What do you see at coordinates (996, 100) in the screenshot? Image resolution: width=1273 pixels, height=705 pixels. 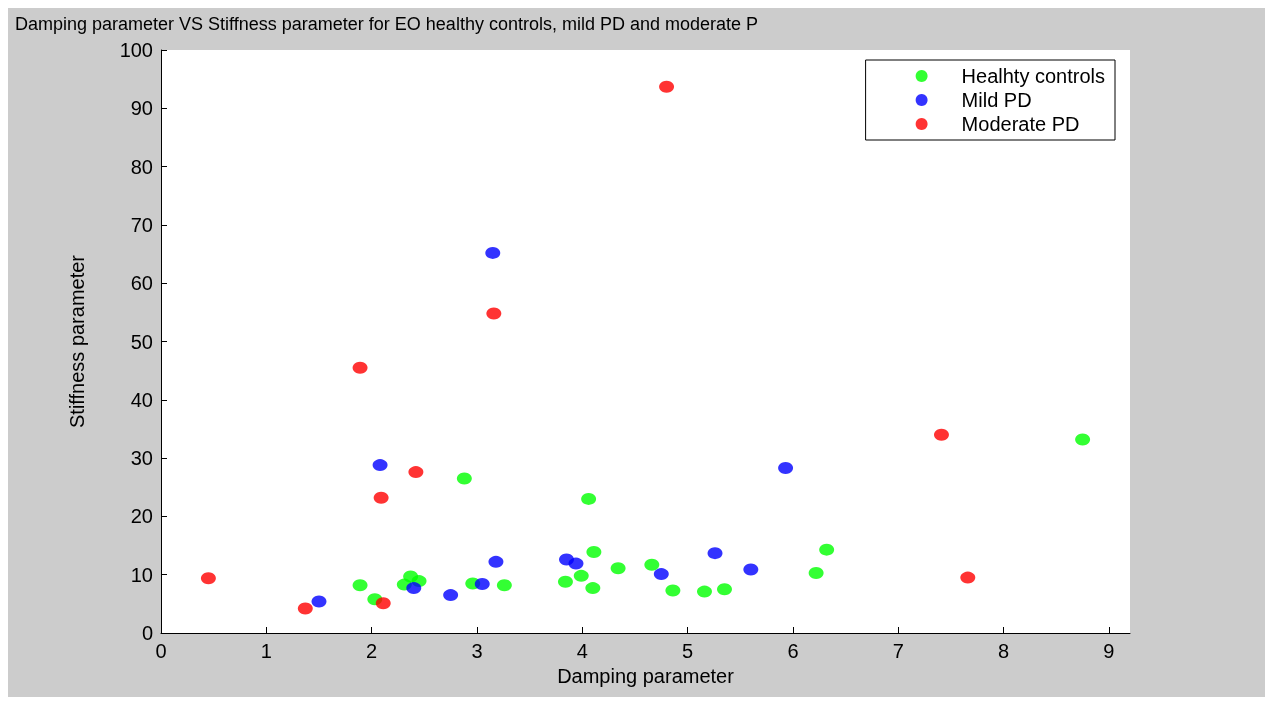 I see `legend-label: Mild PD` at bounding box center [996, 100].